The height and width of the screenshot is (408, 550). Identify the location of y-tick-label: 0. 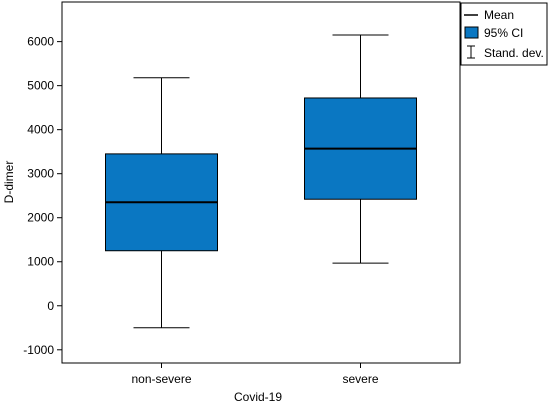
(50, 306).